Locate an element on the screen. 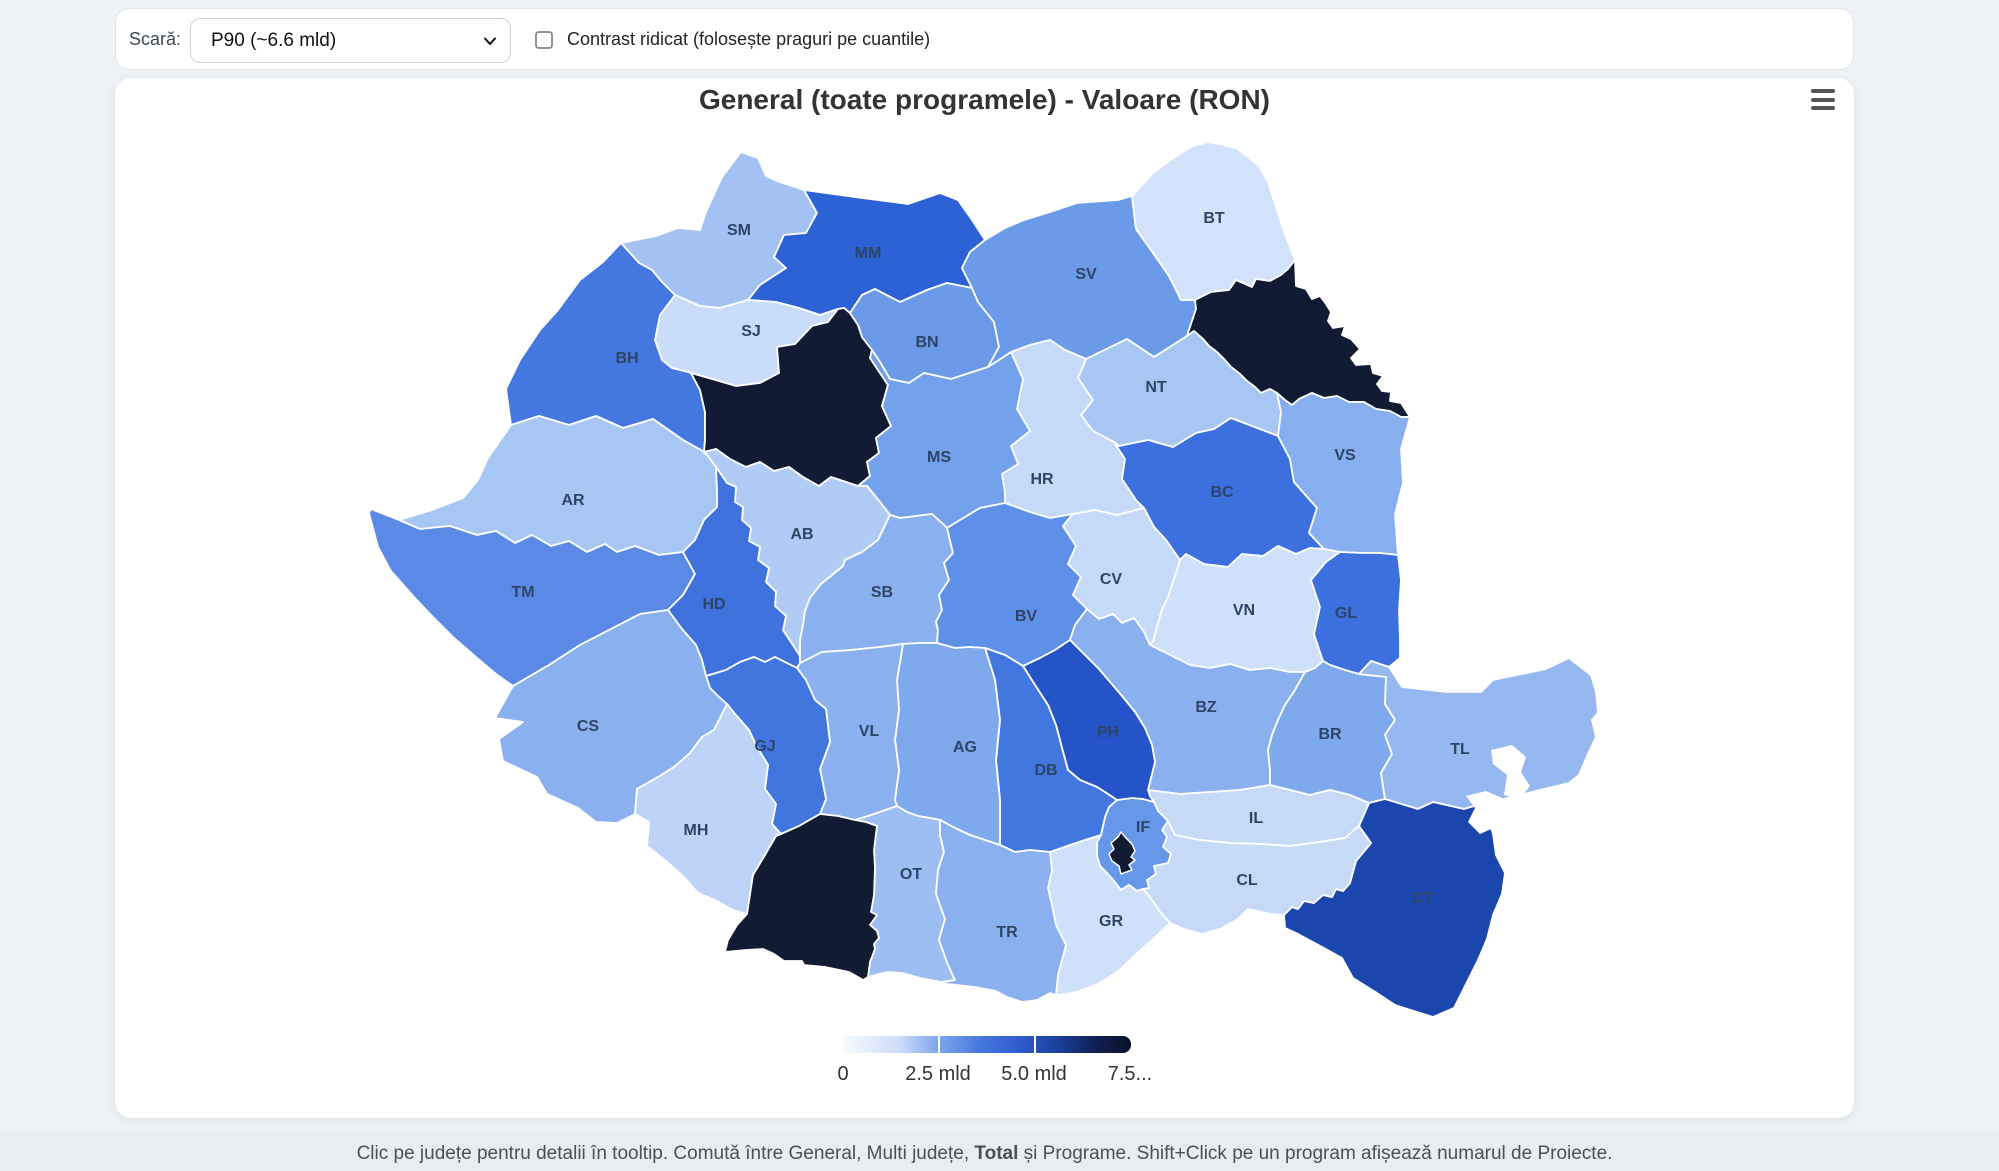 The width and height of the screenshot is (1999, 1171). svg-text: VL is located at coordinates (869, 731).